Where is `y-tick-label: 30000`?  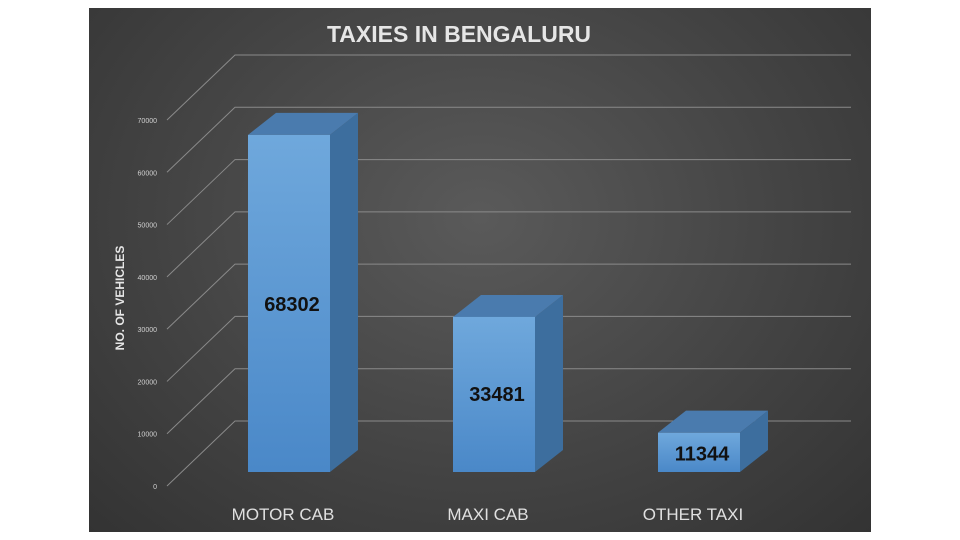 y-tick-label: 30000 is located at coordinates (148, 330).